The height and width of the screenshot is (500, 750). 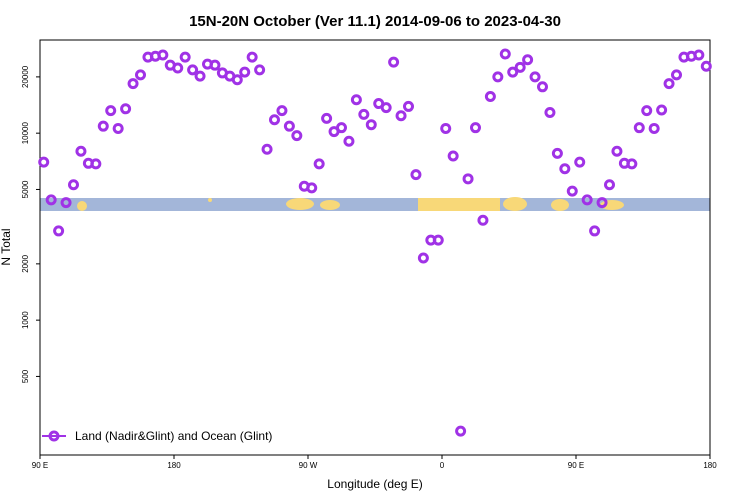 What do you see at coordinates (25, 263) in the screenshot?
I see `y-tick-label: 2000` at bounding box center [25, 263].